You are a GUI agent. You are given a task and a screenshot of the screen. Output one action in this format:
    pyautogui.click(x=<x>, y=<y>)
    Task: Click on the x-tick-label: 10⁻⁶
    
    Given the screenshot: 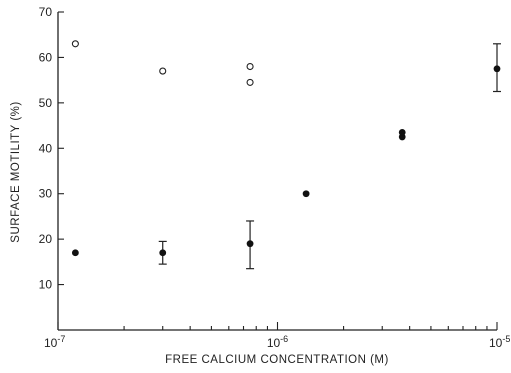 What is the action you would take?
    pyautogui.click(x=277, y=342)
    